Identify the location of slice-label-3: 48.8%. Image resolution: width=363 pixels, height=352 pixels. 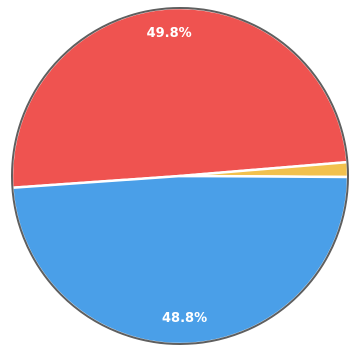
(184, 318).